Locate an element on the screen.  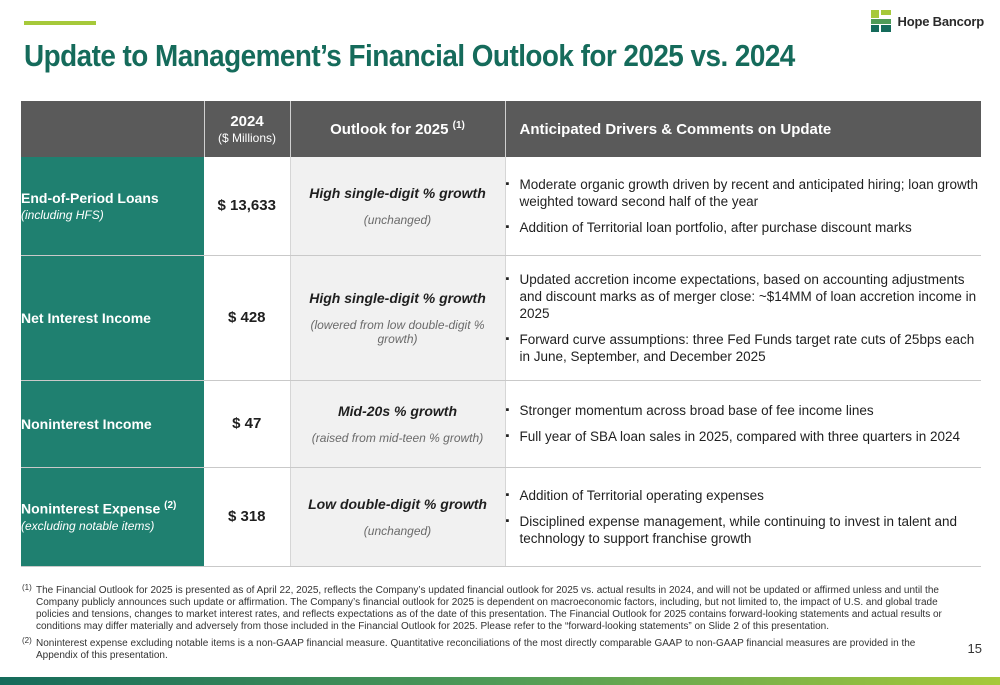
metric-name: End-of-Period Loans is located at coordinates (90, 197).